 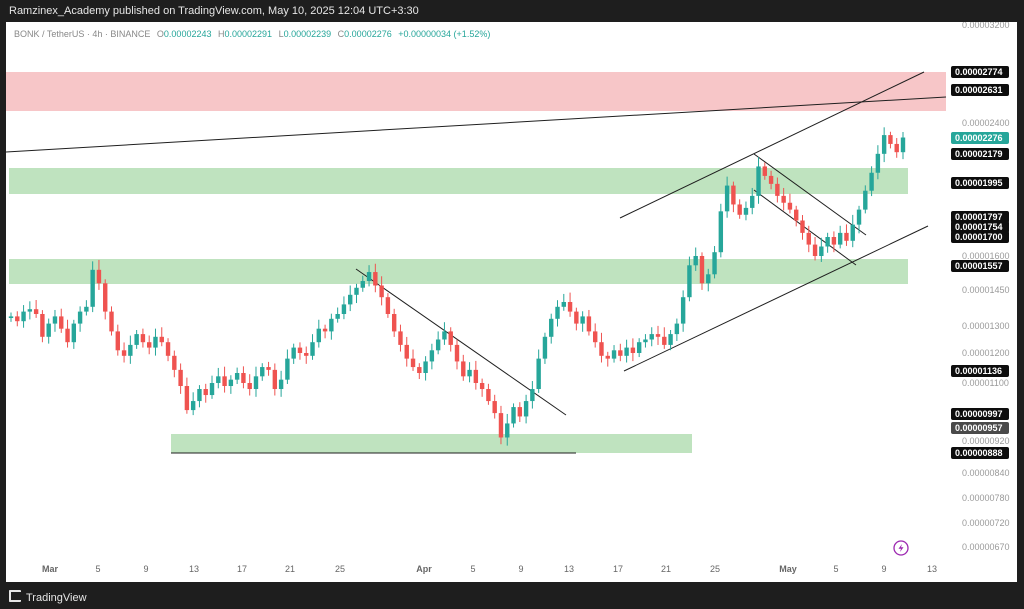 I want to click on price-badge-label: 0.00000997, so click(x=979, y=414).